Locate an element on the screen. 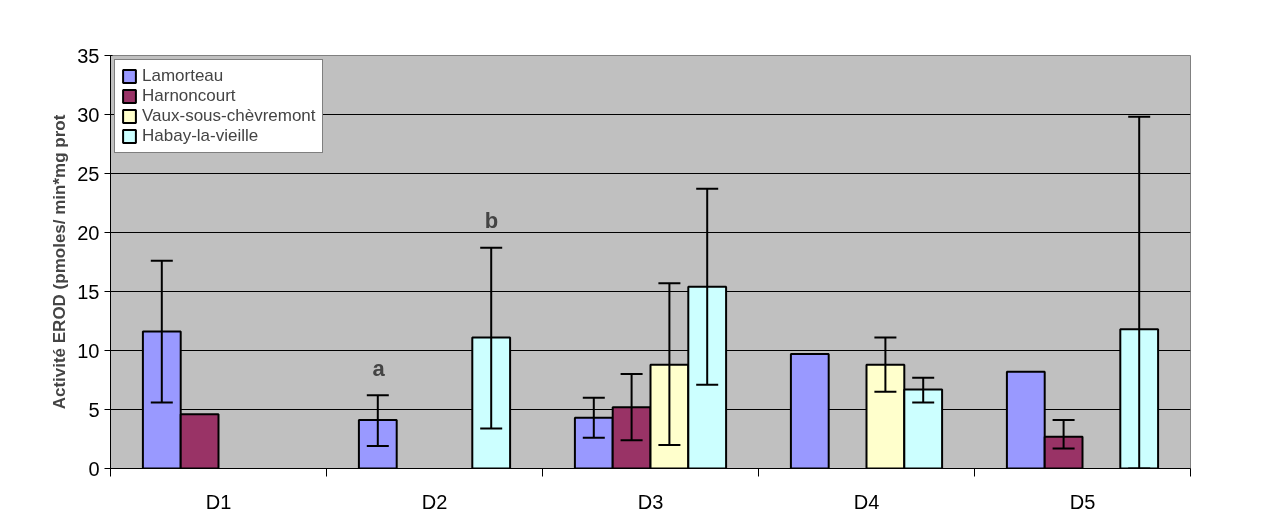  legend-label: Vaux-sous-chèvremont is located at coordinates (229, 116).